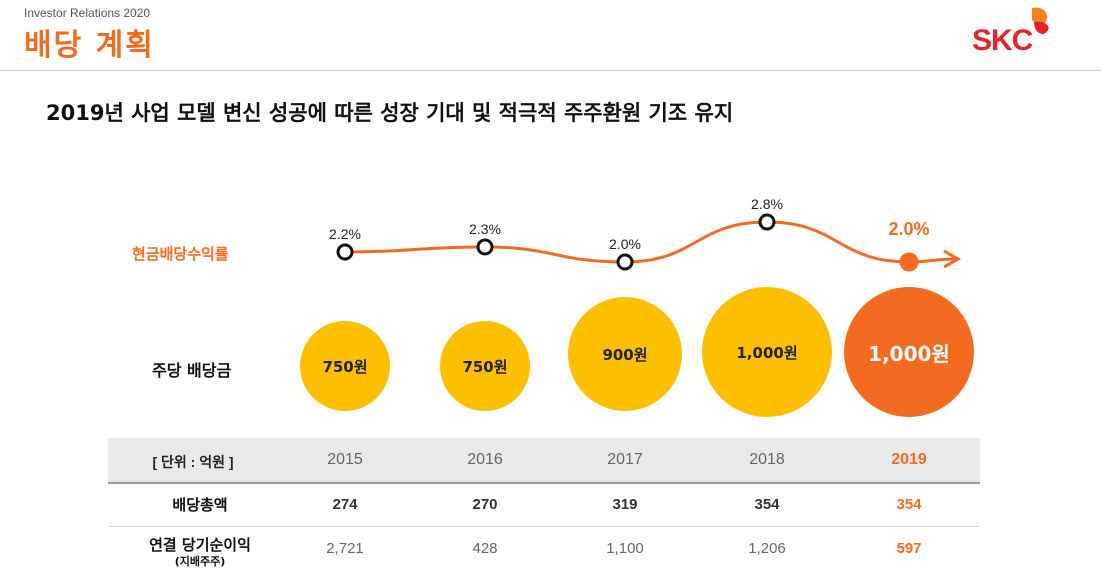 The image size is (1101, 571). Describe the element at coordinates (485, 504) in the screenshot. I see `table-value: 270` at that location.